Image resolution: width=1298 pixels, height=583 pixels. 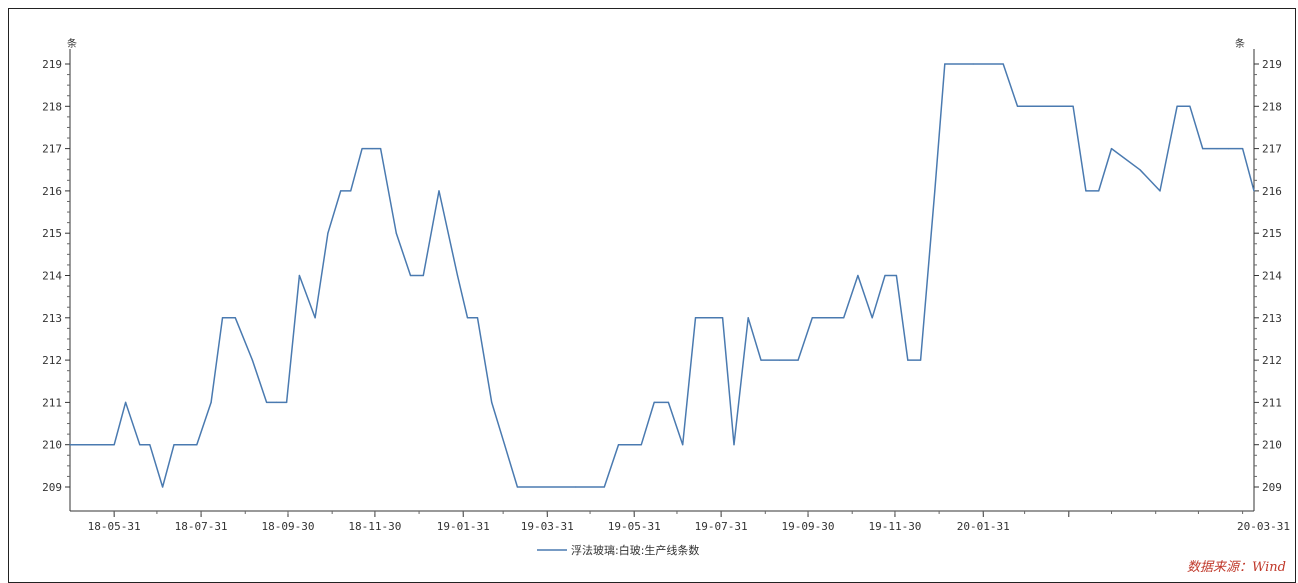 What do you see at coordinates (894, 526) in the screenshot?
I see `x-tick-label: 19-11-30` at bounding box center [894, 526].